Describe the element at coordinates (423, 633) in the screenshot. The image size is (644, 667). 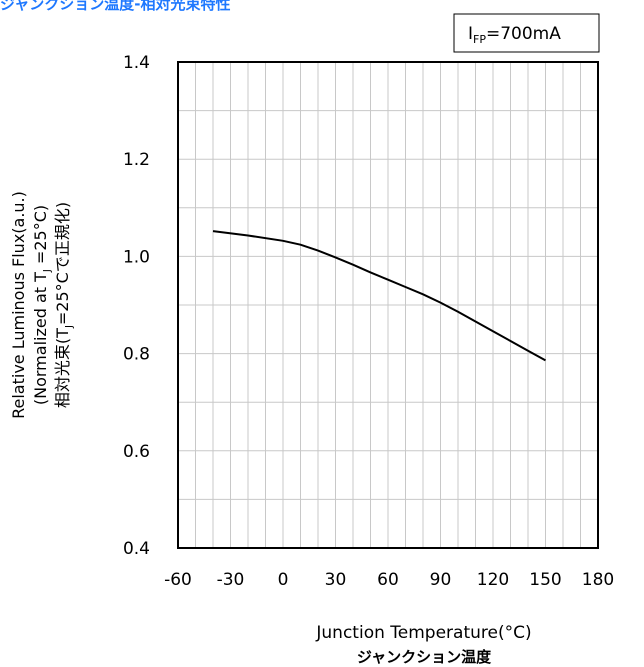
I see `x-axis-label: Junction Temperature(°C)` at that location.